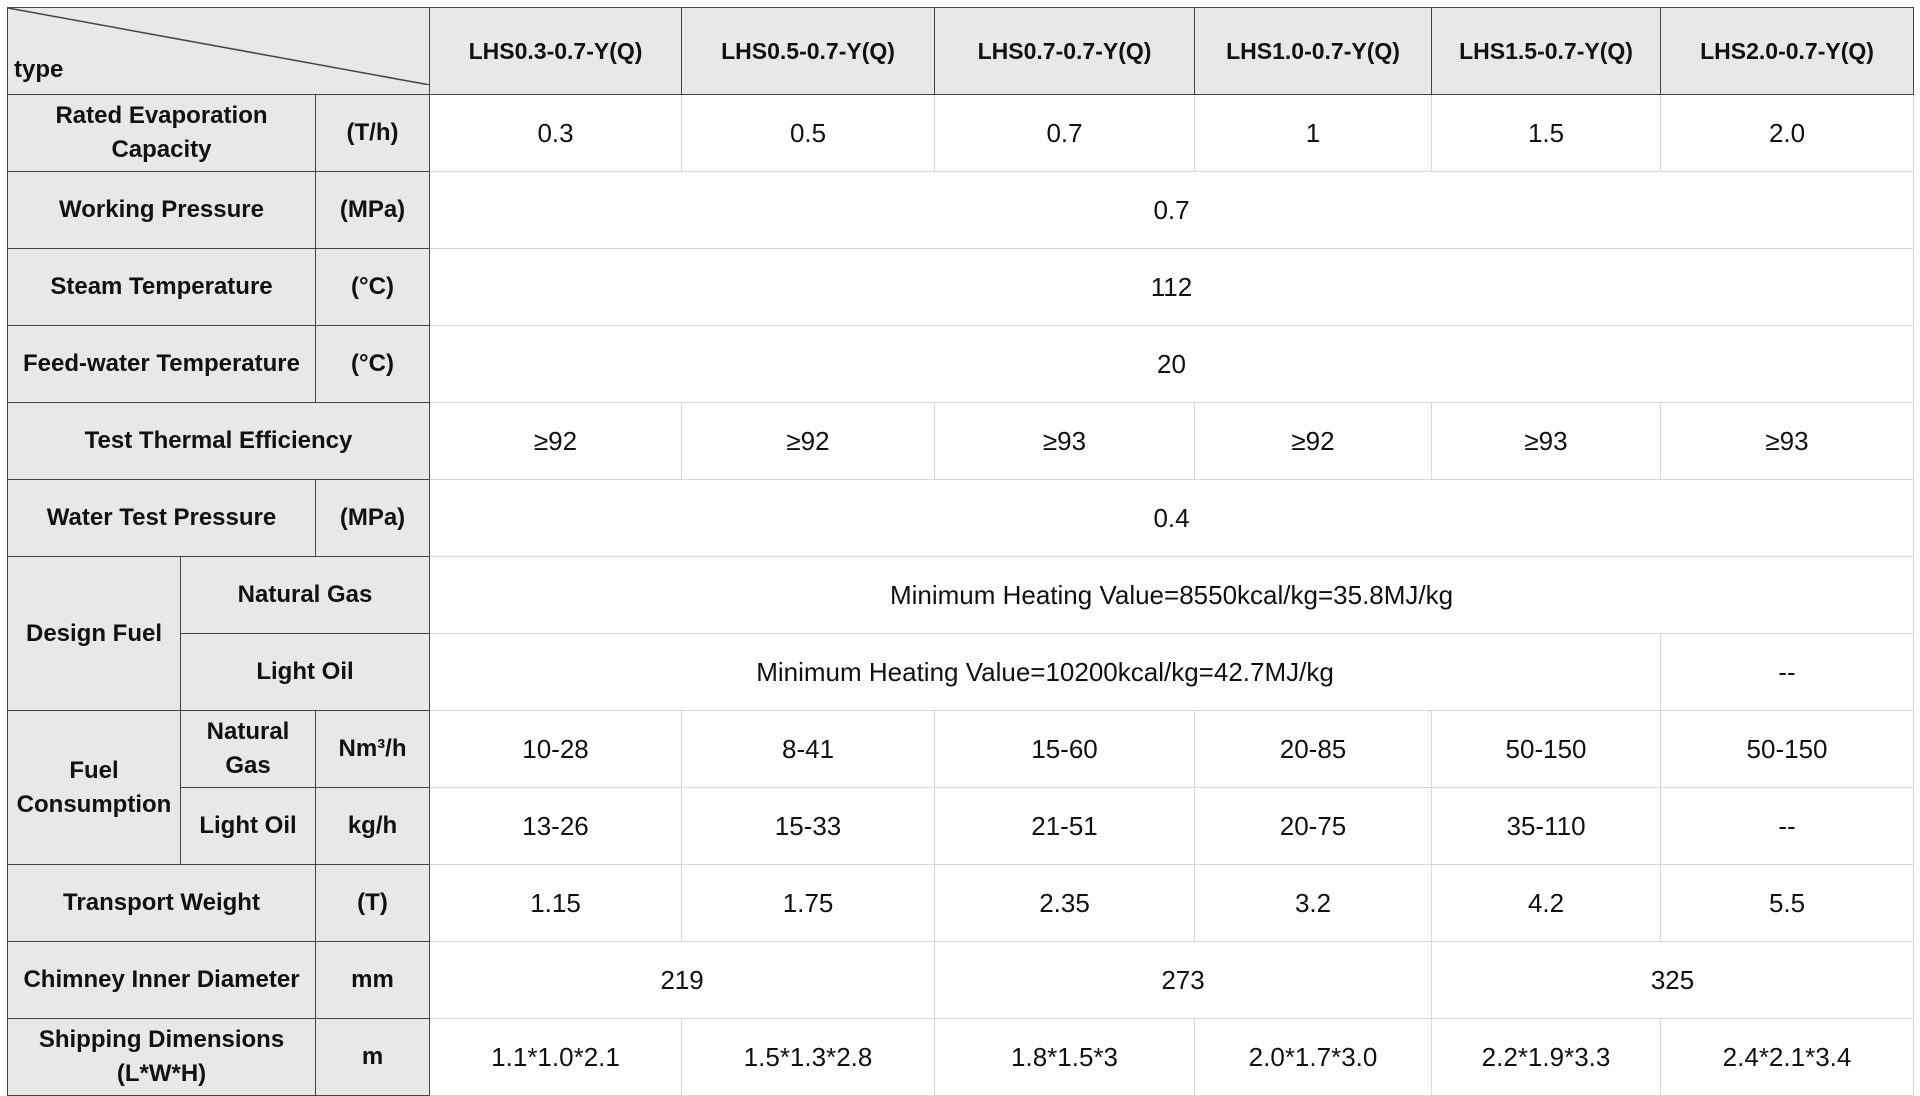 This screenshot has height=1096, width=1920. I want to click on row: Steam Temperature (°C) 112, so click(961, 287).